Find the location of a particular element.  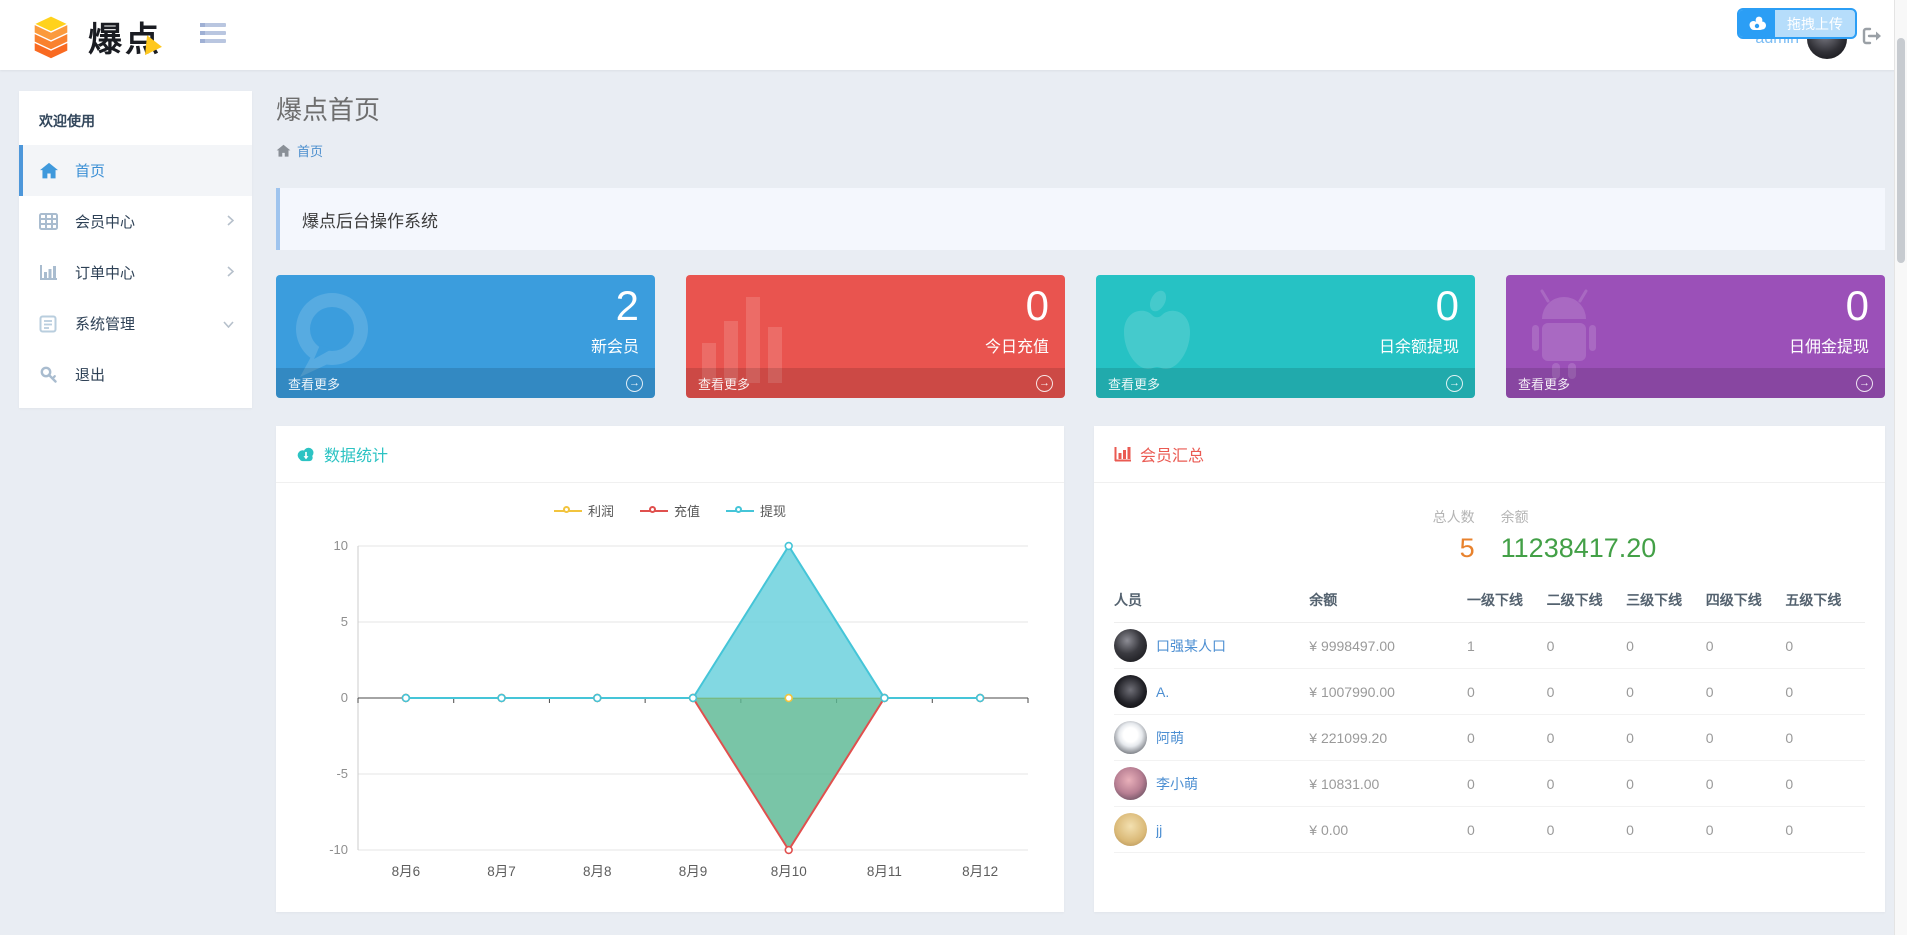

header-user-area: admin 拖拽上传 is located at coordinates (1777, 35).